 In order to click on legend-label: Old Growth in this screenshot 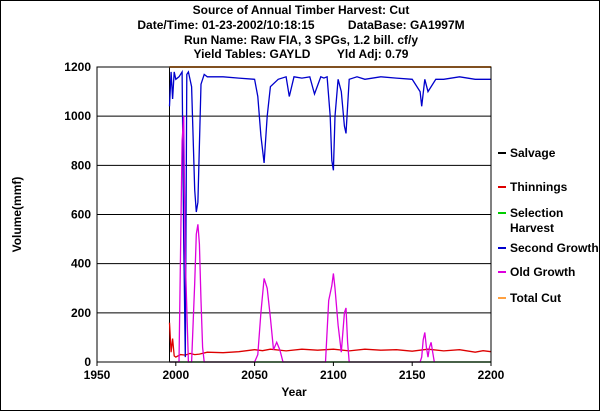, I will do `click(542, 272)`.